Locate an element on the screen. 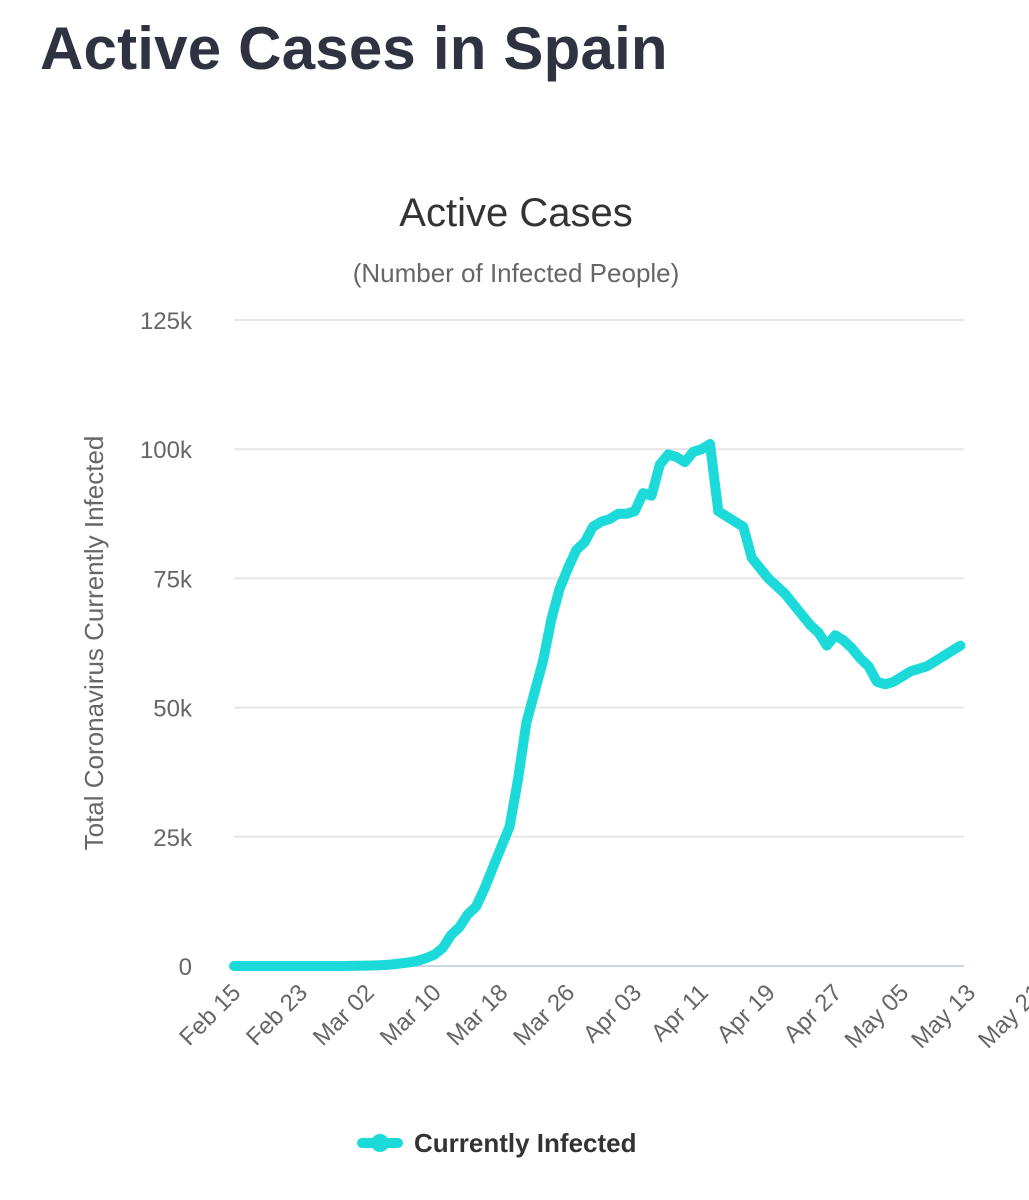 The height and width of the screenshot is (1200, 1029). x-tick-label: Apr 03 is located at coordinates (612, 1013).